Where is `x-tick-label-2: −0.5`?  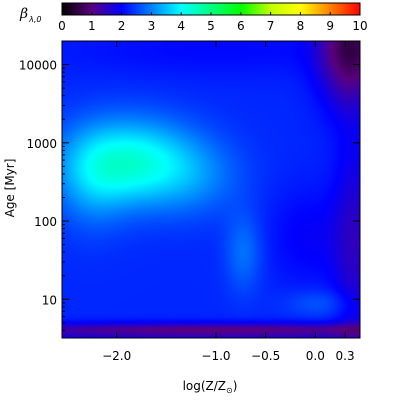 x-tick-label-2: −0.5 is located at coordinates (265, 356).